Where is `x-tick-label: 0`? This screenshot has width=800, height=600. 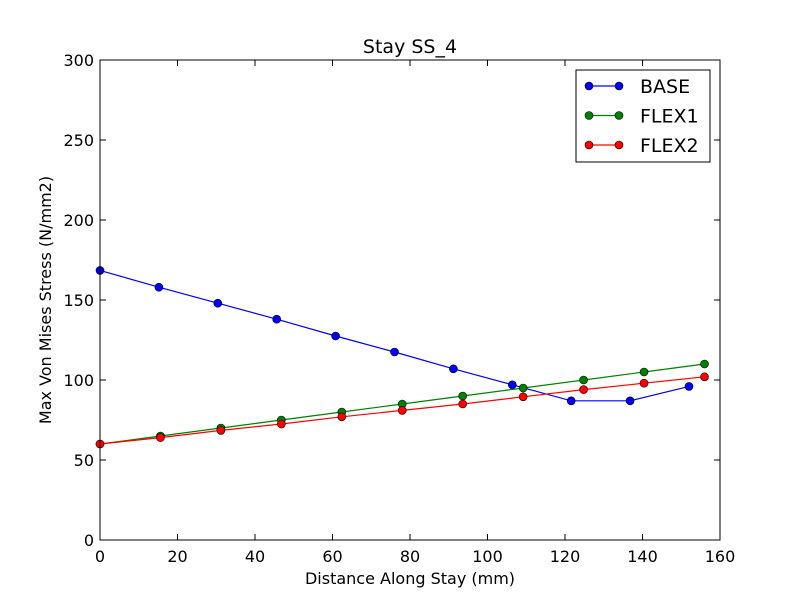 x-tick-label: 0 is located at coordinates (100, 556).